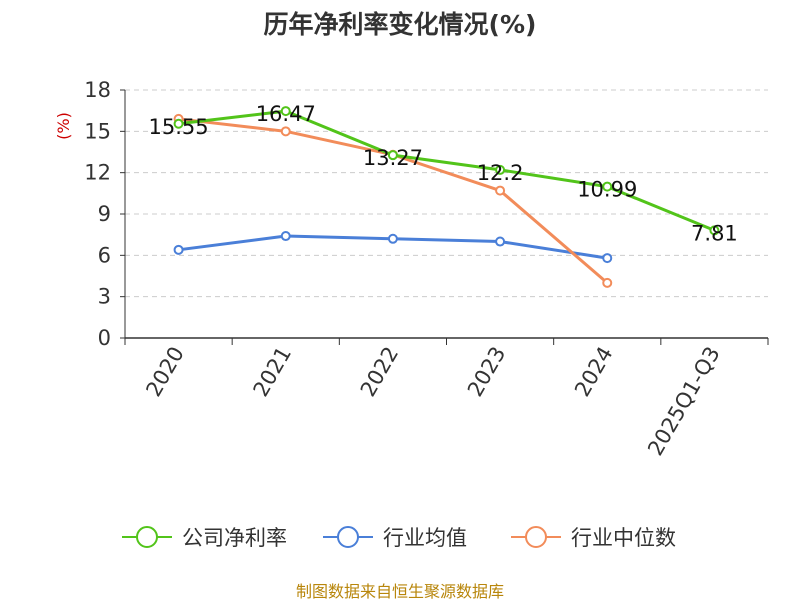  What do you see at coordinates (623, 538) in the screenshot?
I see `legend-label: 行业中位数` at bounding box center [623, 538].